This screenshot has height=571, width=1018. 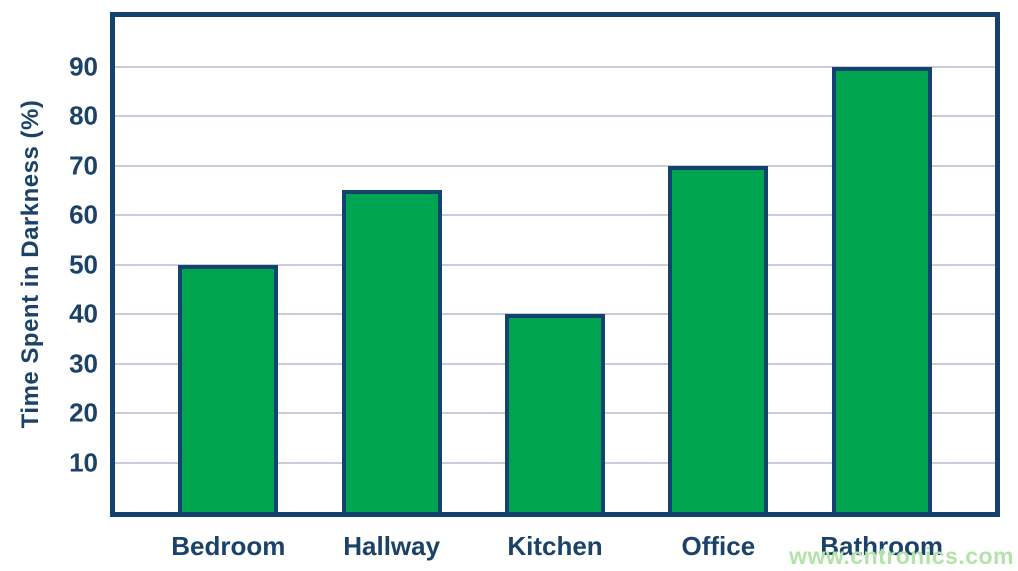 What do you see at coordinates (228, 388) in the screenshot?
I see `bar-bedroom` at bounding box center [228, 388].